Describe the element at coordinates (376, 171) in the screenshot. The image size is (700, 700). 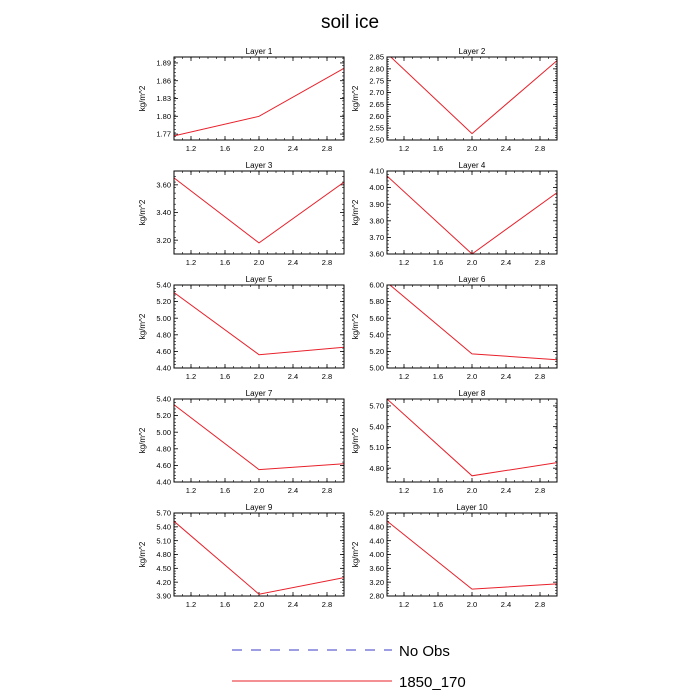
I see `y-tick-label: 4.10` at that location.